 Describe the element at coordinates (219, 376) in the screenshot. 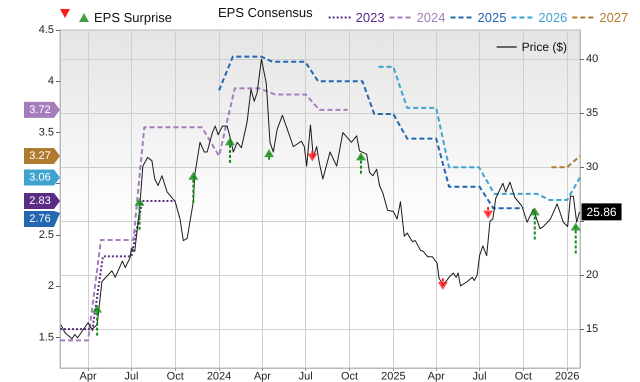

I see `x-tick-label: 2024` at that location.